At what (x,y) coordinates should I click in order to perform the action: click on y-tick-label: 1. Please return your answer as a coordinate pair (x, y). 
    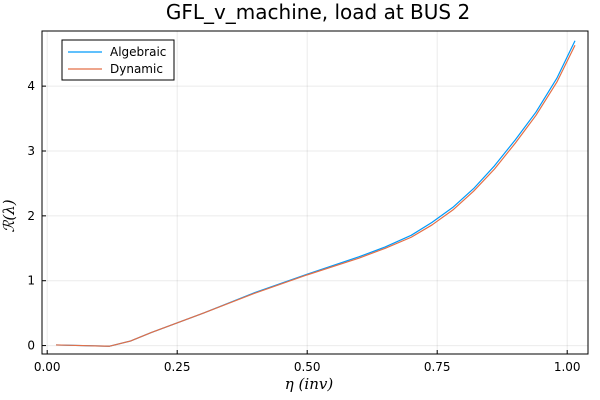
    Looking at the image, I should click on (31, 281).